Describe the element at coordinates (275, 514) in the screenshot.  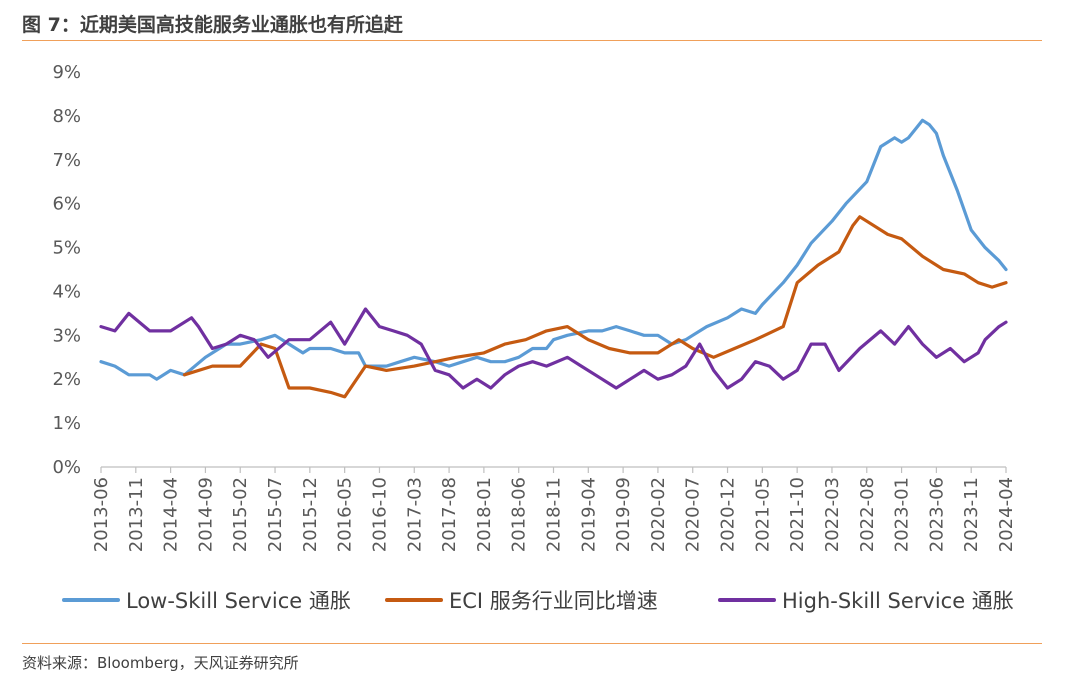
I see `x-tick-label: 2015-07` at that location.